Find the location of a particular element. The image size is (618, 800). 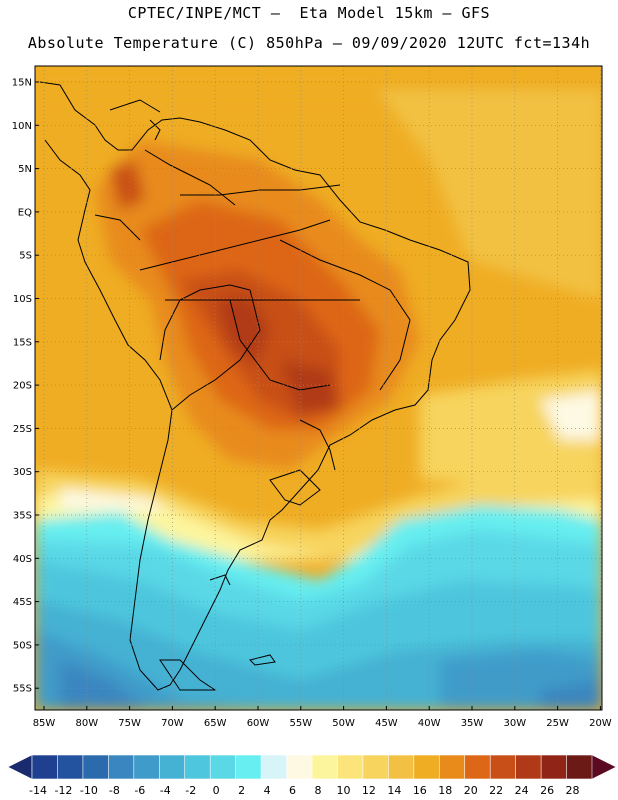

colorbar-tick-label: 18 is located at coordinates (445, 790).